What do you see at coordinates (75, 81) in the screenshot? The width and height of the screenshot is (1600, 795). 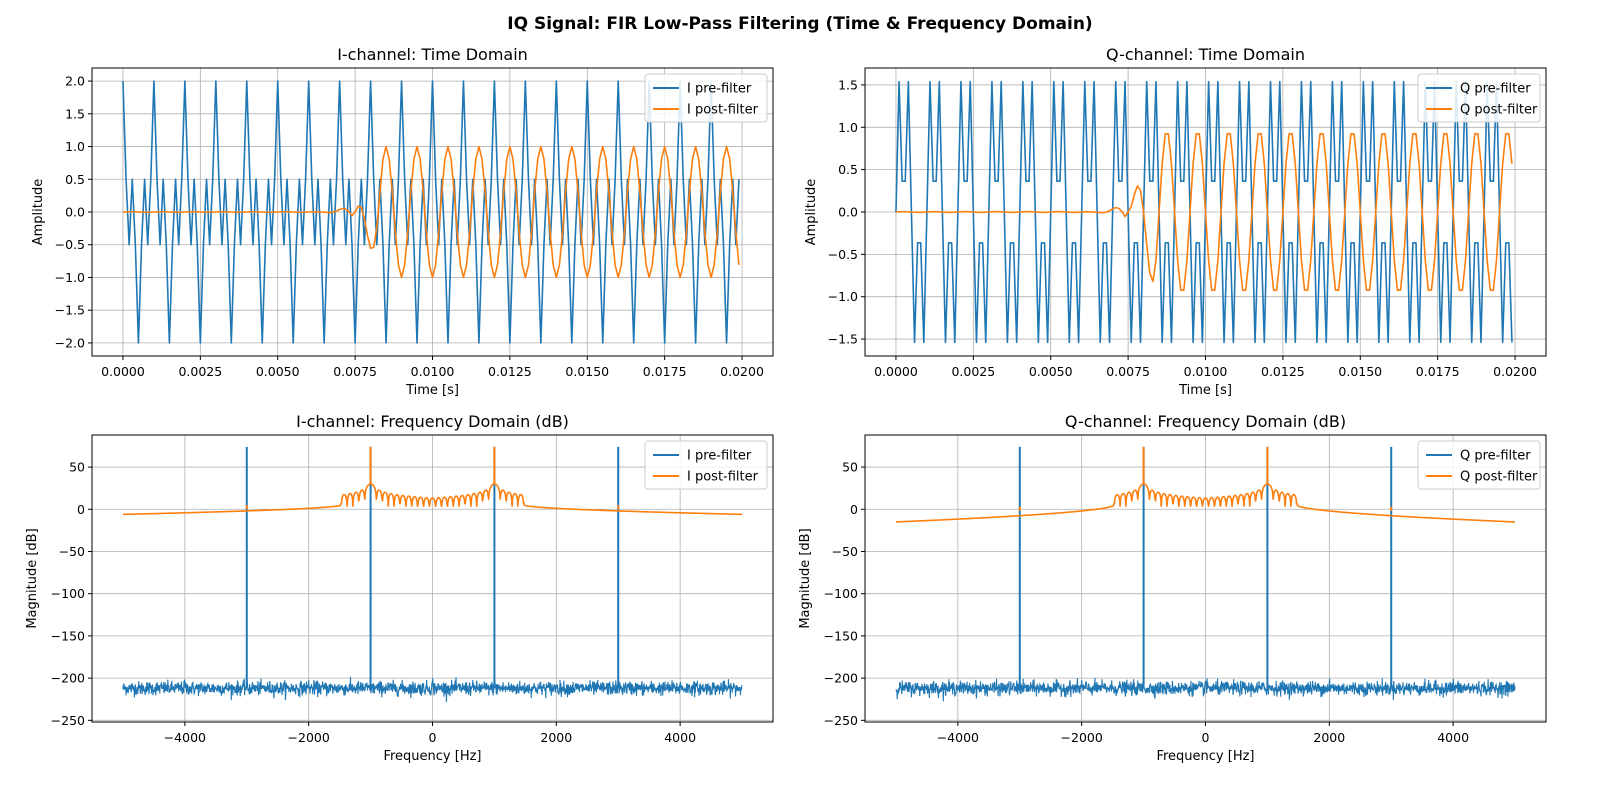 I see `i-time-ytick-label-8: 2.0` at bounding box center [75, 81].